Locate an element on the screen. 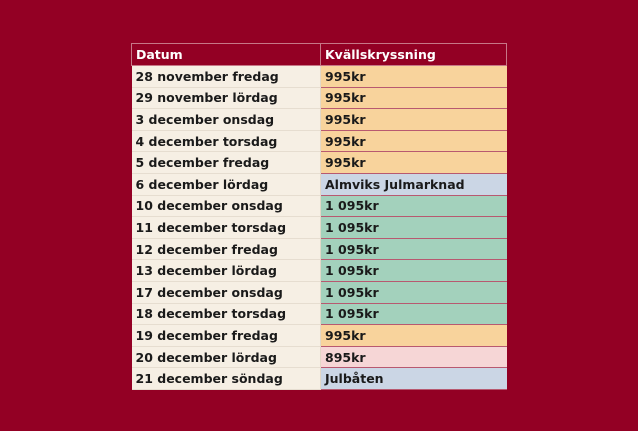 The height and width of the screenshot is (431, 638). table-row: 11 december torsdag 1 095kr is located at coordinates (319, 227).